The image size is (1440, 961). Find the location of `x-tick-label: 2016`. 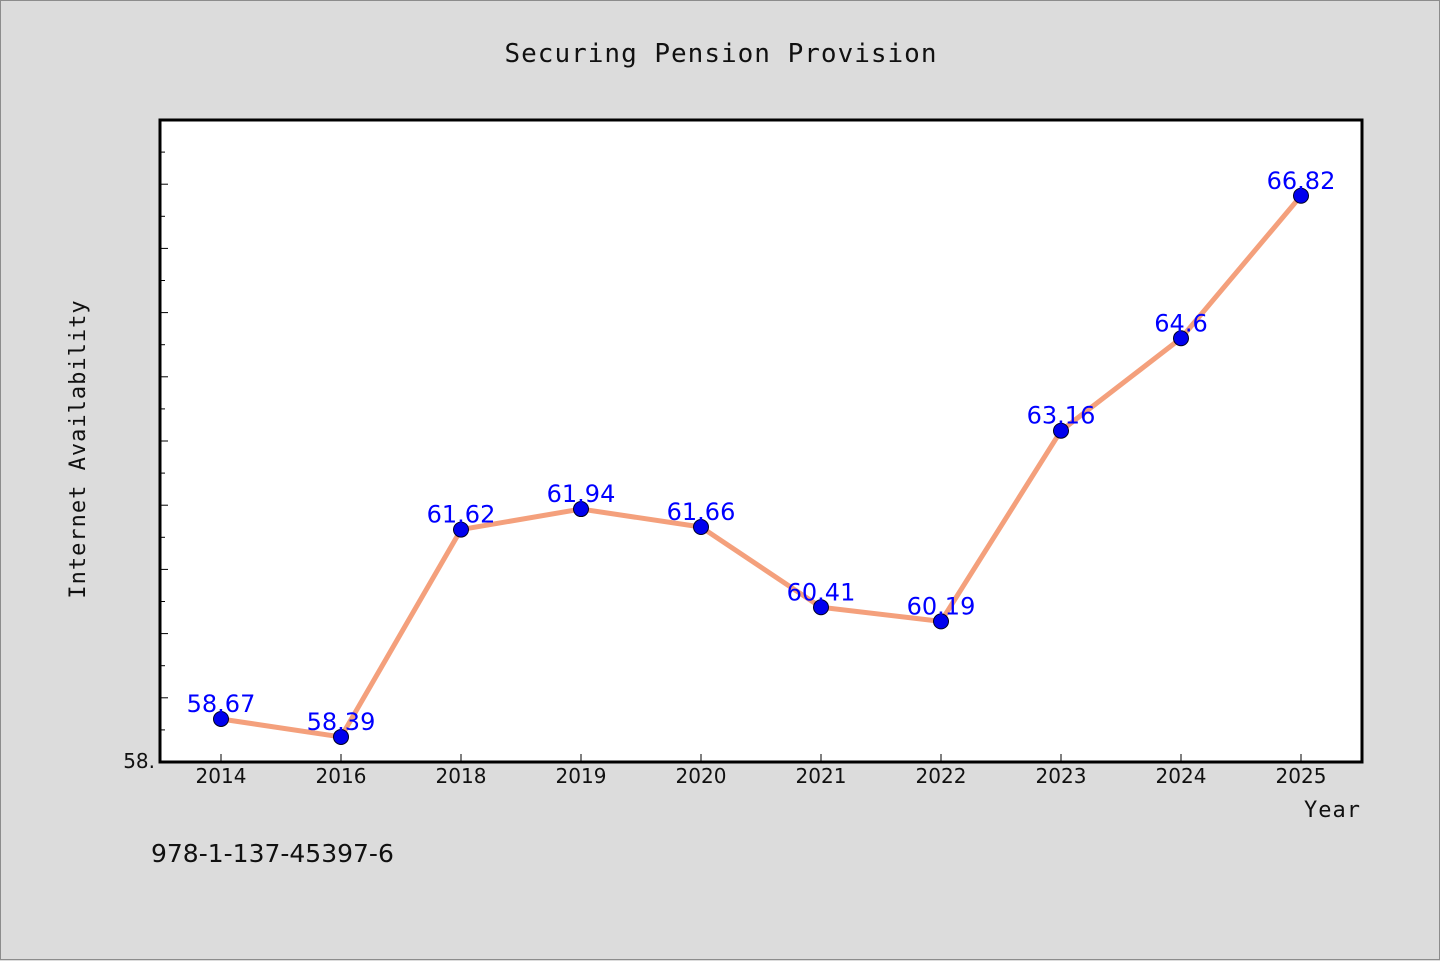

x-tick-label: 2016 is located at coordinates (341, 776).